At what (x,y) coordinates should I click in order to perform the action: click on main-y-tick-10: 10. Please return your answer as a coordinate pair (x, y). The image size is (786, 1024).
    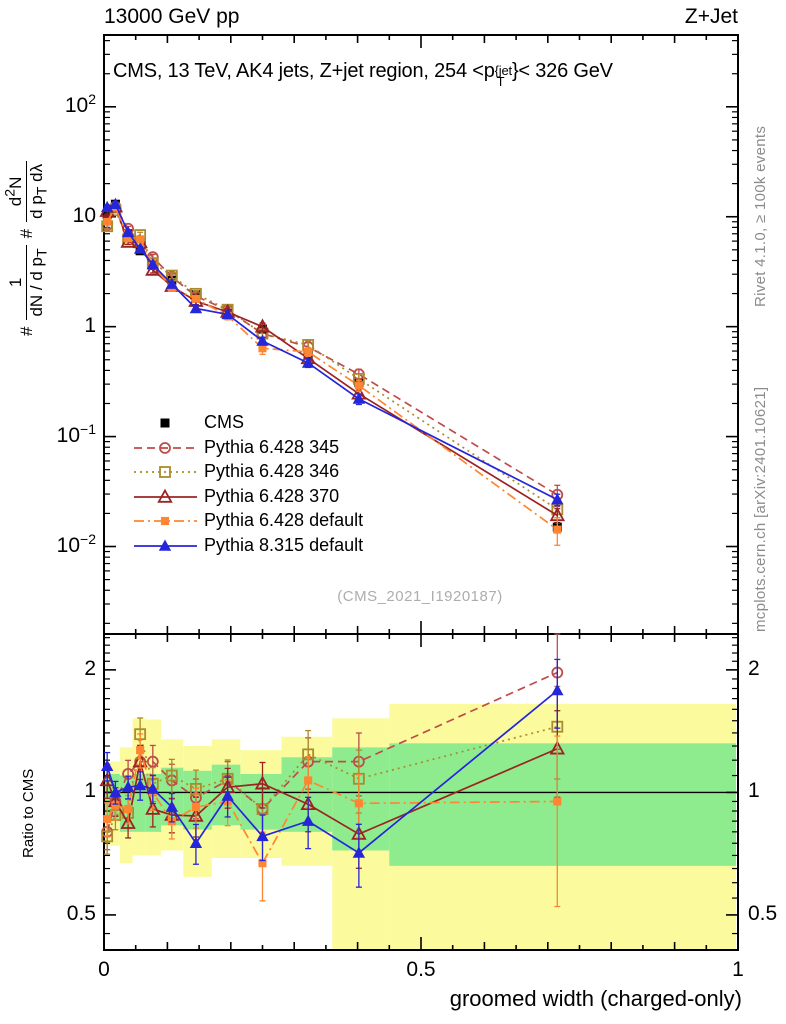
    Looking at the image, I should click on (84, 215).